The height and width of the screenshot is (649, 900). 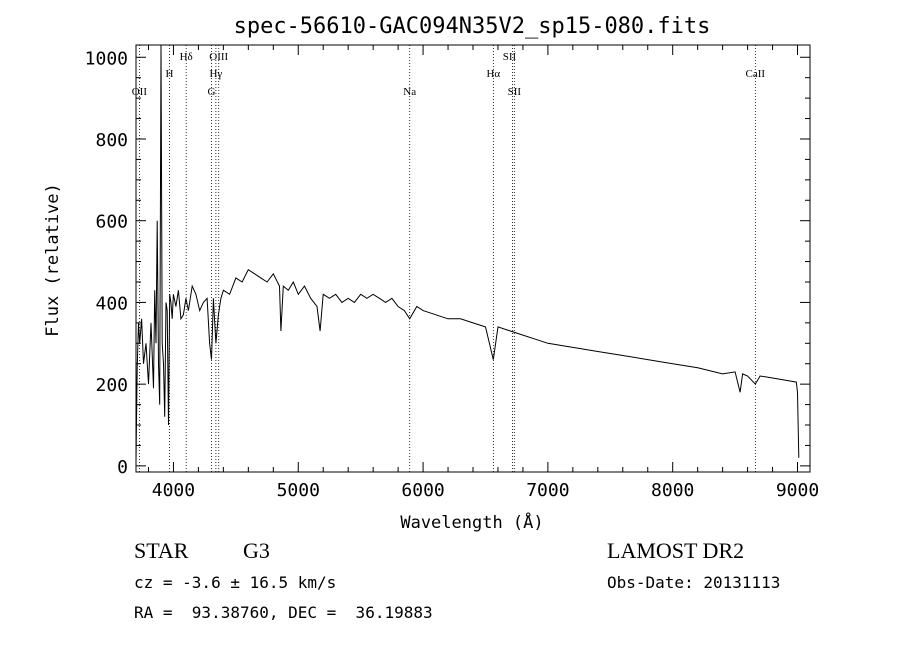 What do you see at coordinates (161, 550) in the screenshot?
I see `object-class: STAR` at bounding box center [161, 550].